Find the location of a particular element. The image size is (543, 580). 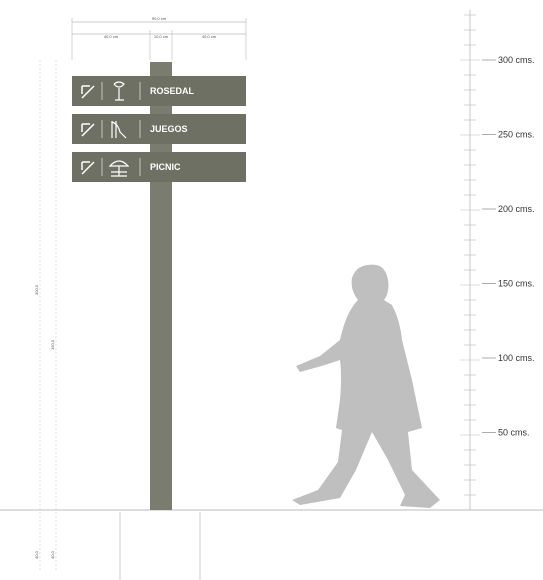

picnic-icon is located at coordinates (119, 168).